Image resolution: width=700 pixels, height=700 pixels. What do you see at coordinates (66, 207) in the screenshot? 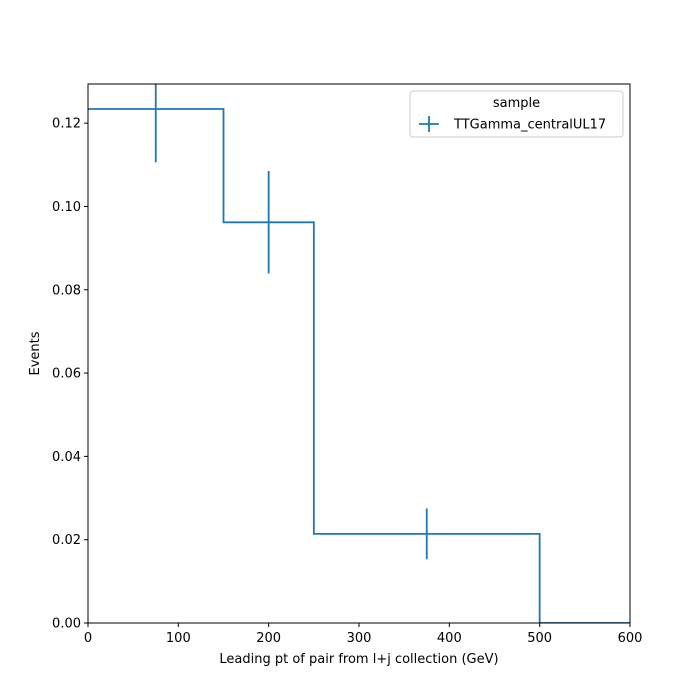
I see `y-tick-label: 0.10` at bounding box center [66, 207].